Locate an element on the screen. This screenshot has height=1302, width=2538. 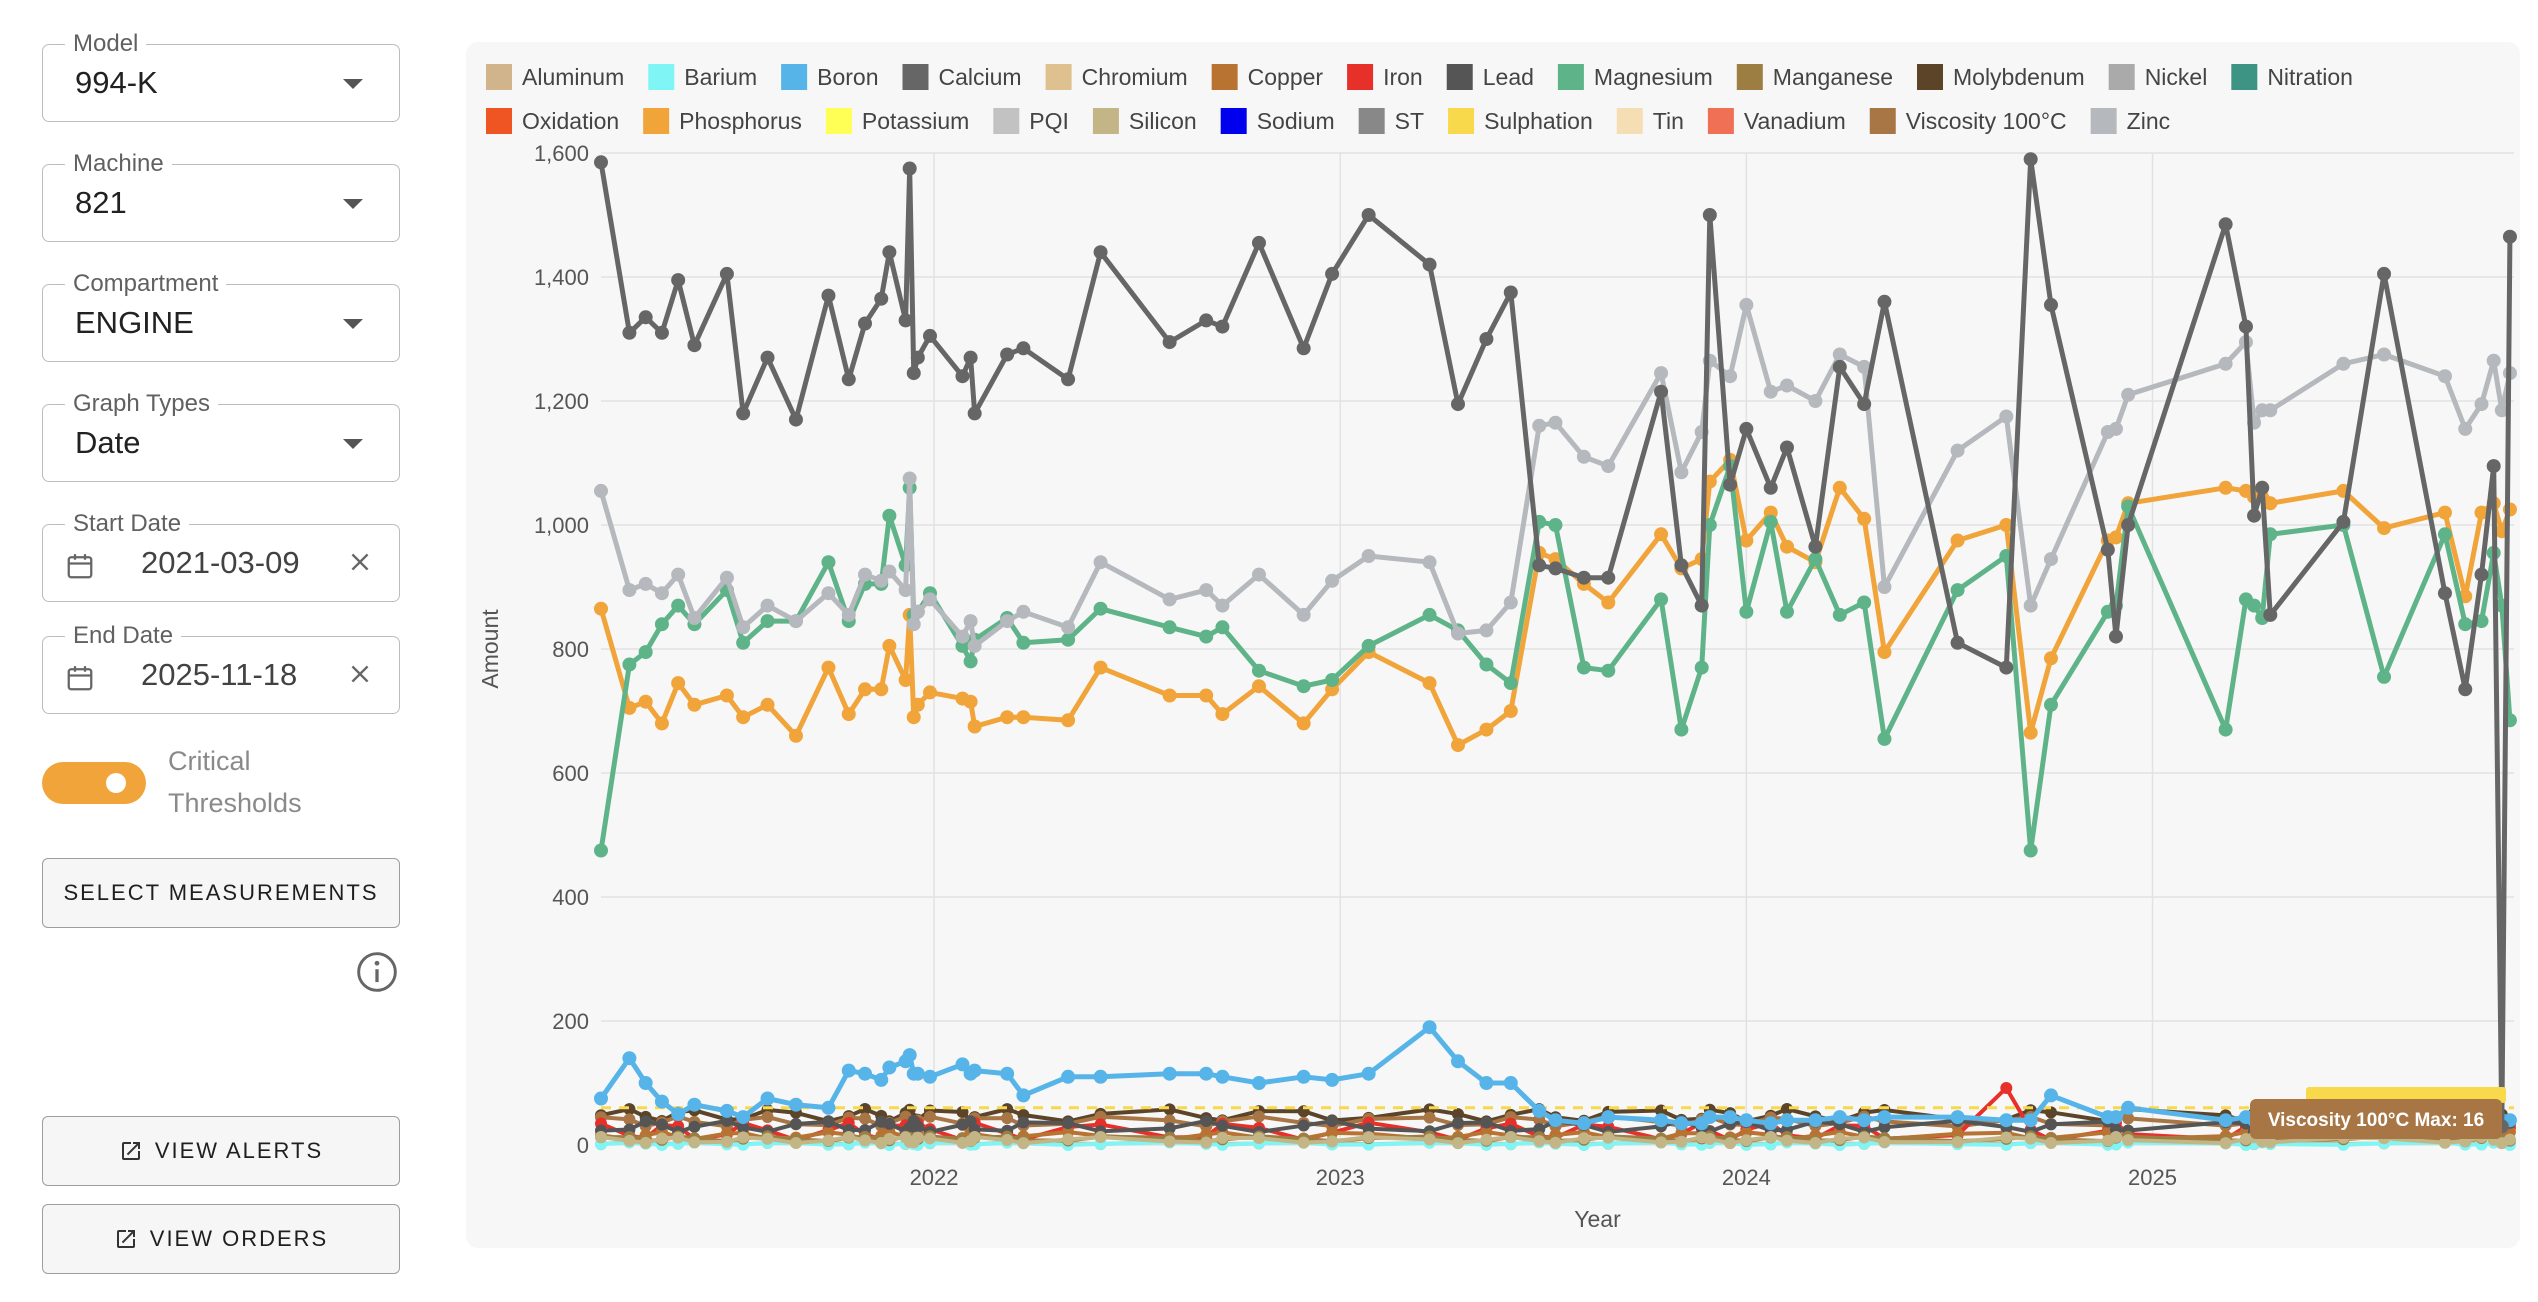
toggle-knob is located at coordinates (116, 783).